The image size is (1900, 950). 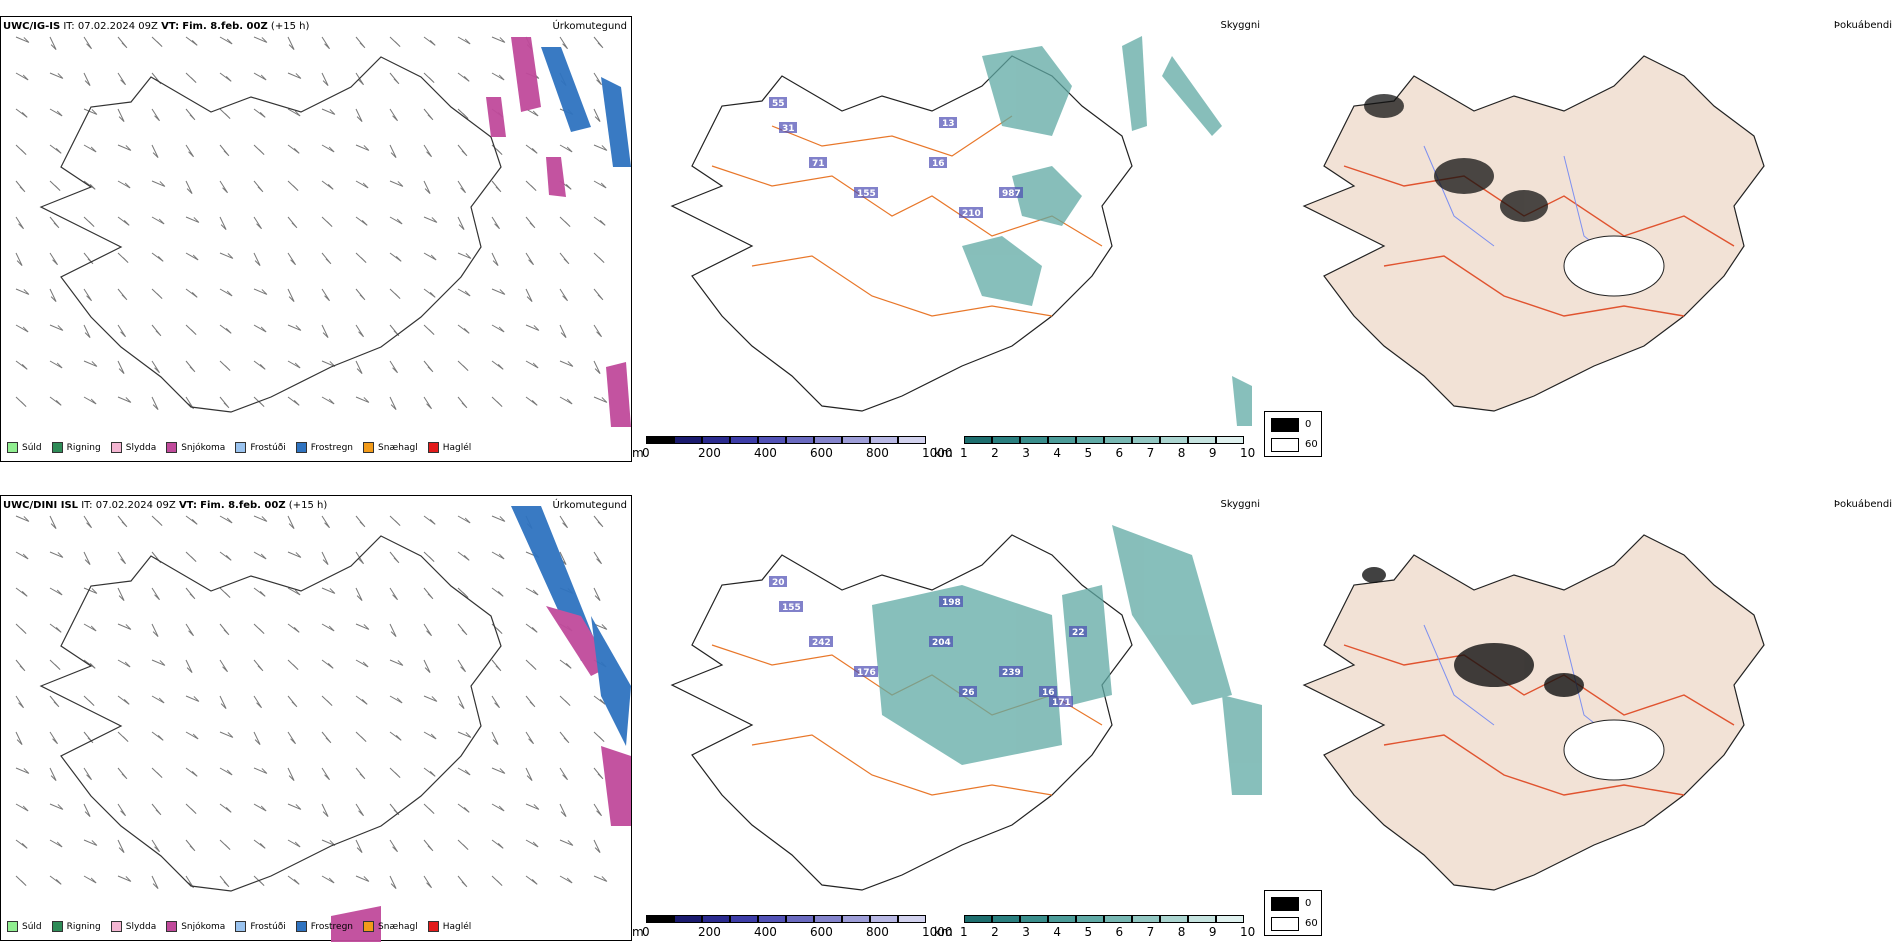 I want to click on colorbar-tick: 4, so click(x=1057, y=453).